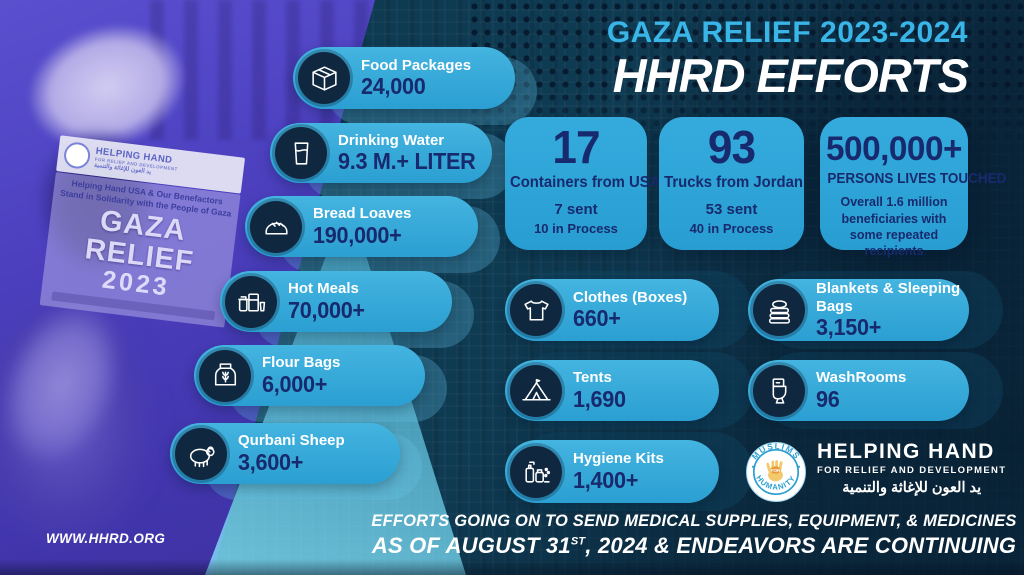 Image resolution: width=1024 pixels, height=575 pixels. I want to click on stat-pill-blankets-sleeping-bags: Blankets & Sleeping Bags 3,150+, so click(875, 310).